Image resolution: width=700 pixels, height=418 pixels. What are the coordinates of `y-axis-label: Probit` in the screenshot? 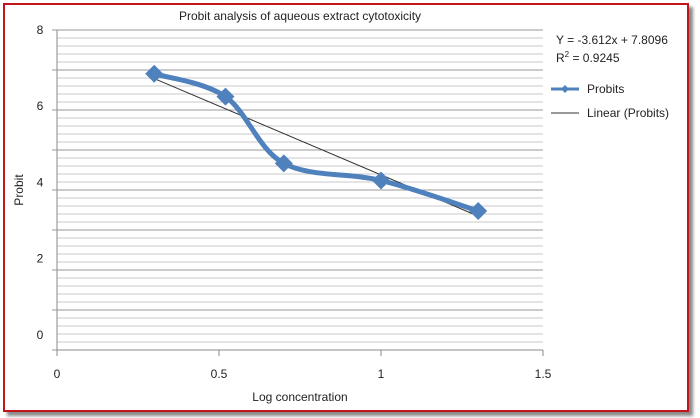 It's located at (19, 190).